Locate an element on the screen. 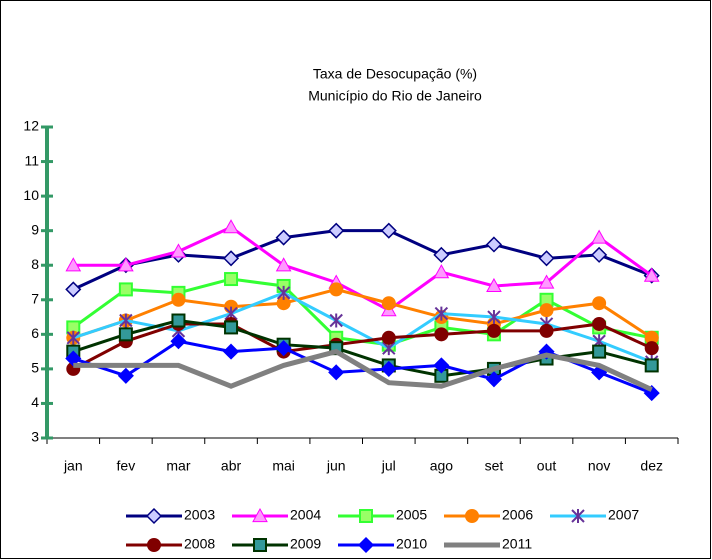 The height and width of the screenshot is (560, 712). series is located at coordinates (363, 370).